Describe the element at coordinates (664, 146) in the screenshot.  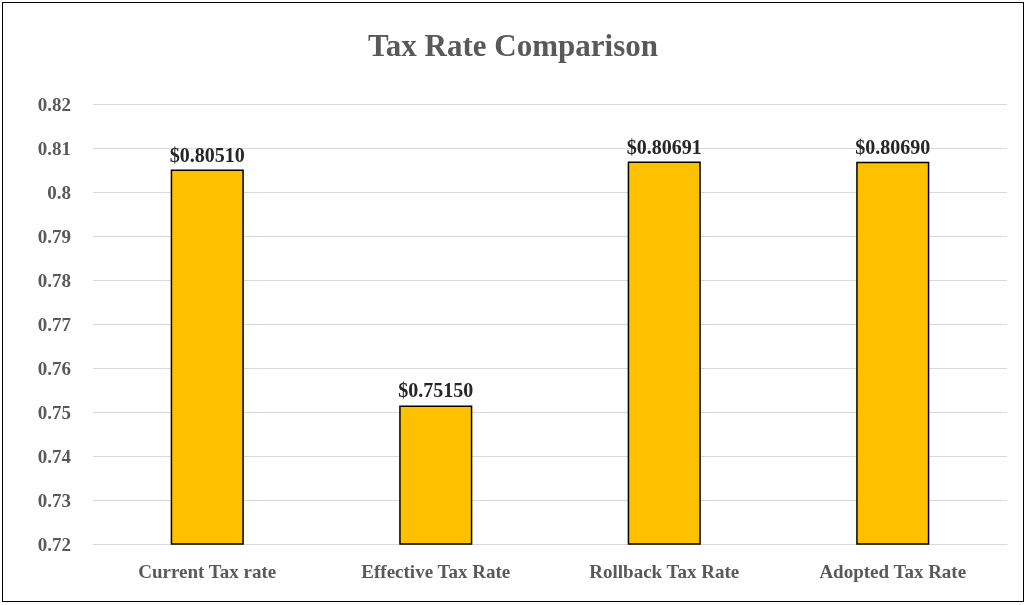
I see `data-label: $0.80691` at that location.